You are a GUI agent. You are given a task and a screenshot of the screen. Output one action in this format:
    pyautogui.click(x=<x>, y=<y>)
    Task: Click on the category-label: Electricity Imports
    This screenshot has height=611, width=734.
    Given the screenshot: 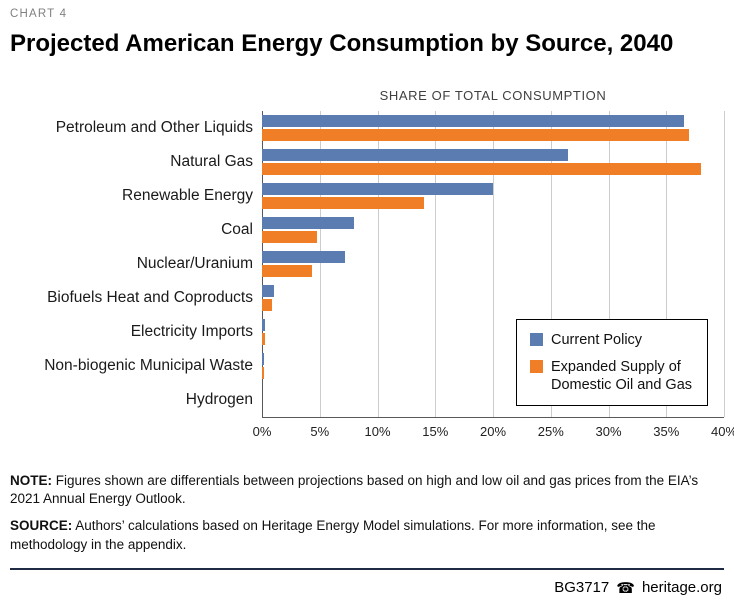 What is the action you would take?
    pyautogui.click(x=191, y=331)
    